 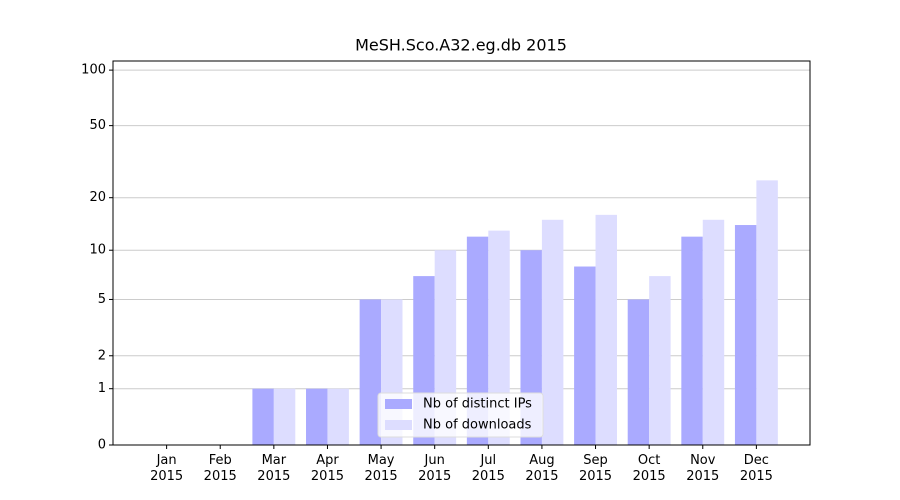 I want to click on y-tick-label: 0, so click(x=102, y=445).